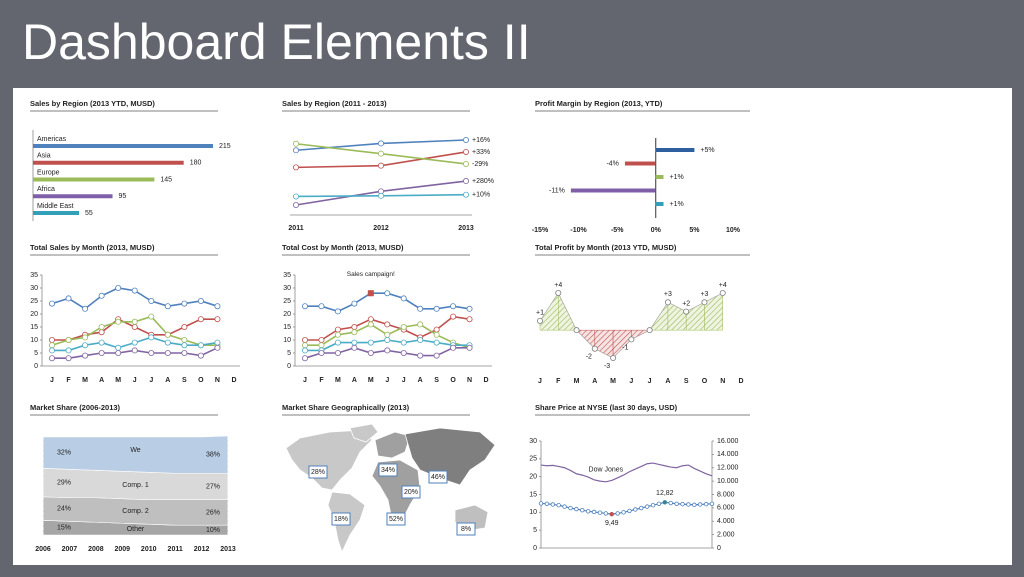 This screenshot has height=577, width=1024. I want to click on y2-tick-label: 4.000, so click(726, 521).